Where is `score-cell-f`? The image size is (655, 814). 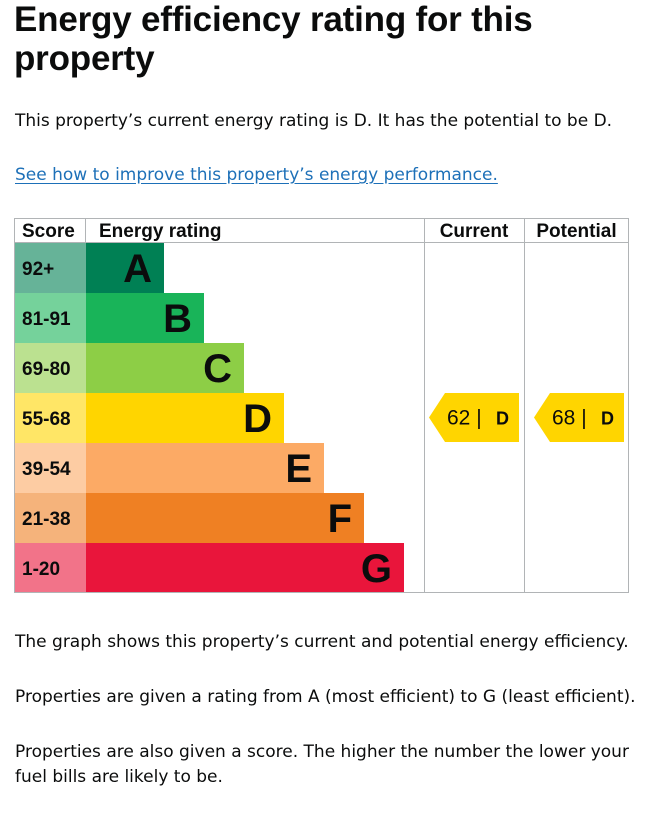 score-cell-f is located at coordinates (50, 518).